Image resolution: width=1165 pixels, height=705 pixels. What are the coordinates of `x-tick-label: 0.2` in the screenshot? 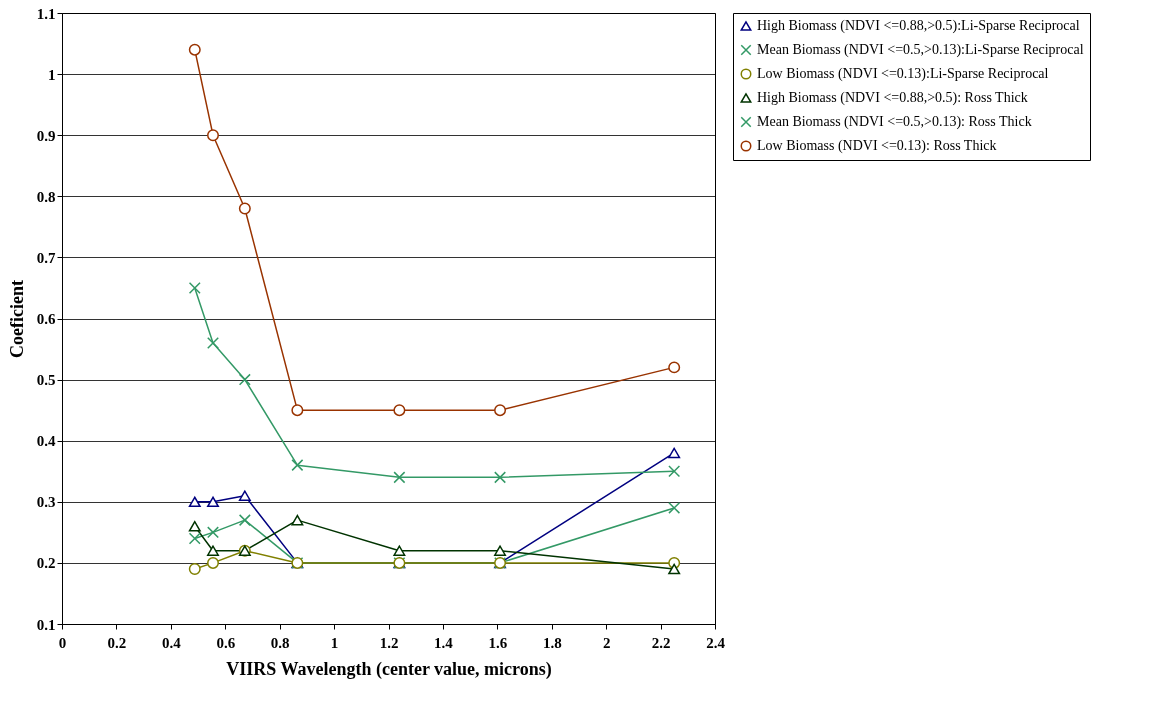 It's located at (117, 642).